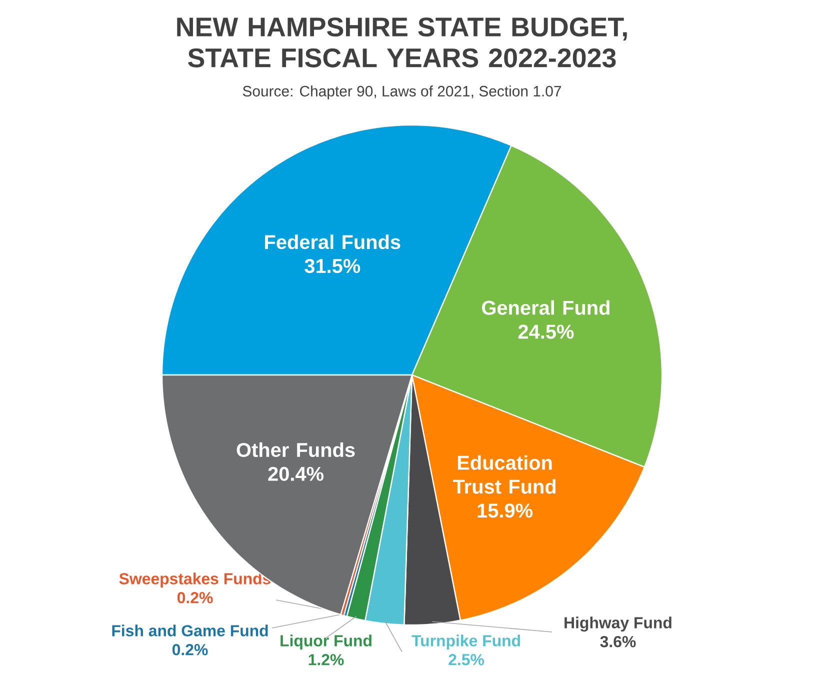  What do you see at coordinates (546, 307) in the screenshot?
I see `slice-label: General Fund` at bounding box center [546, 307].